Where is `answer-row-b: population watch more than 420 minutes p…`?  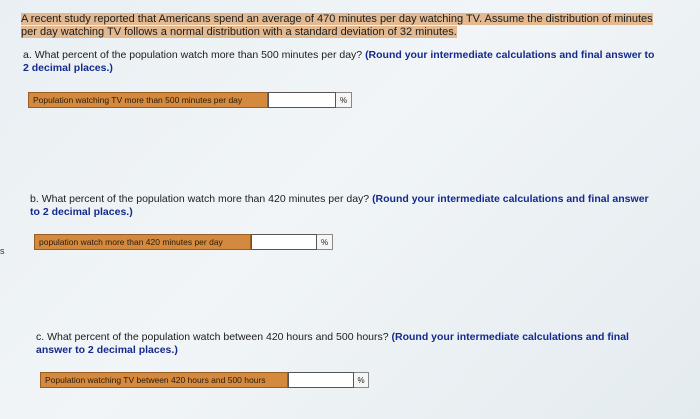
answer-row-b: population watch more than 420 minutes p… is located at coordinates (183, 242).